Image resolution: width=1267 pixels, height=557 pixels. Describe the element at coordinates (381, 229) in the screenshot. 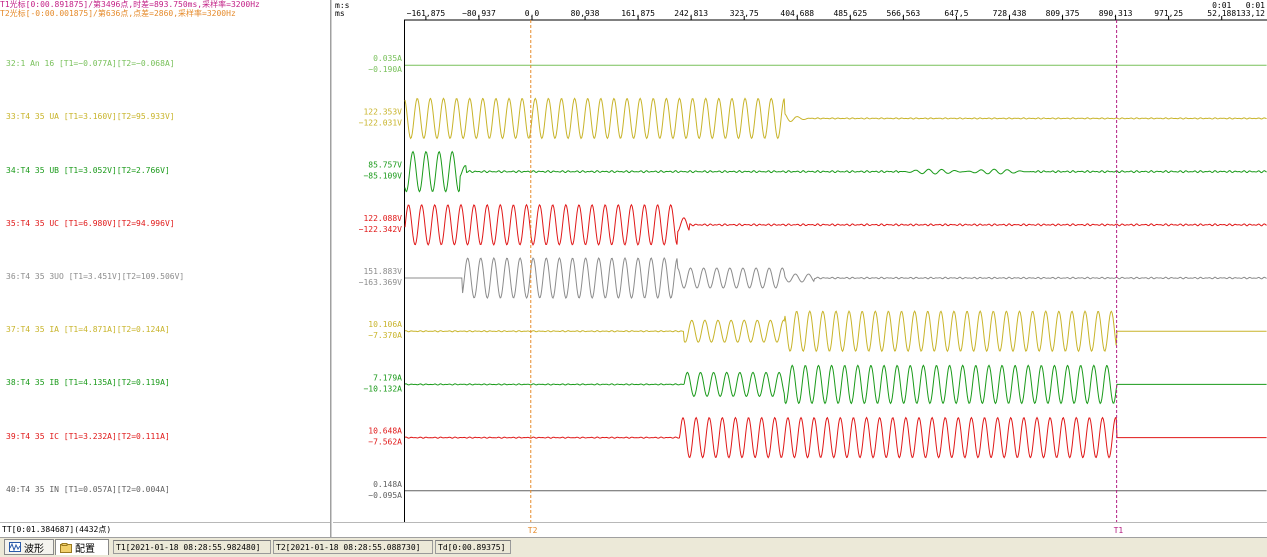

I see `channel-min-value: −122.342V` at that location.